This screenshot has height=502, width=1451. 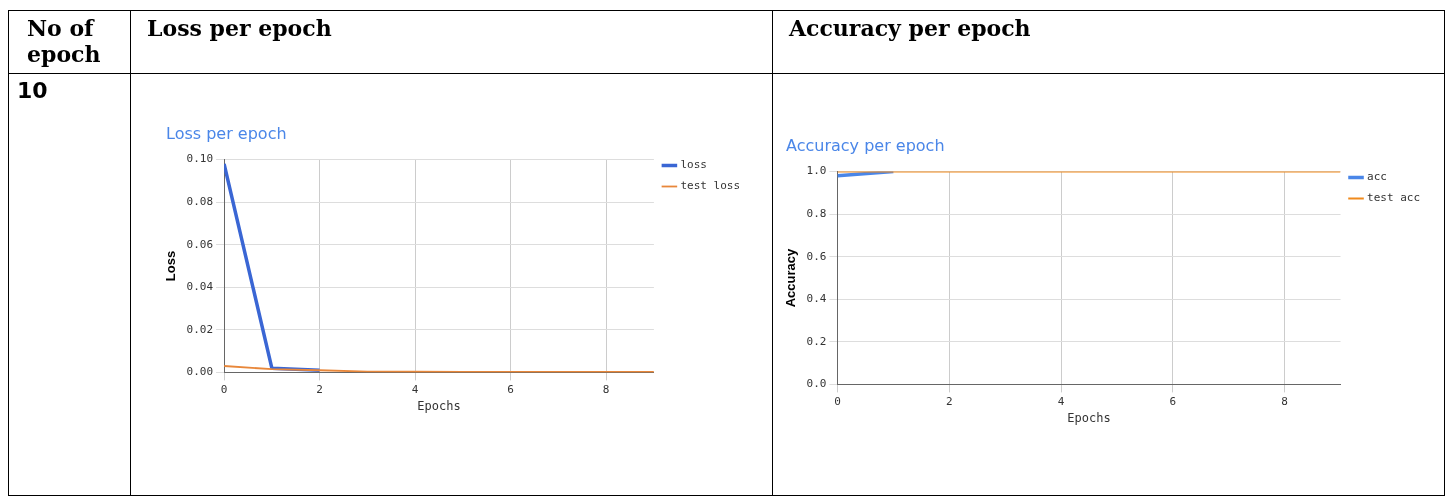 What do you see at coordinates (710, 186) in the screenshot?
I see `legend-label: test loss` at bounding box center [710, 186].